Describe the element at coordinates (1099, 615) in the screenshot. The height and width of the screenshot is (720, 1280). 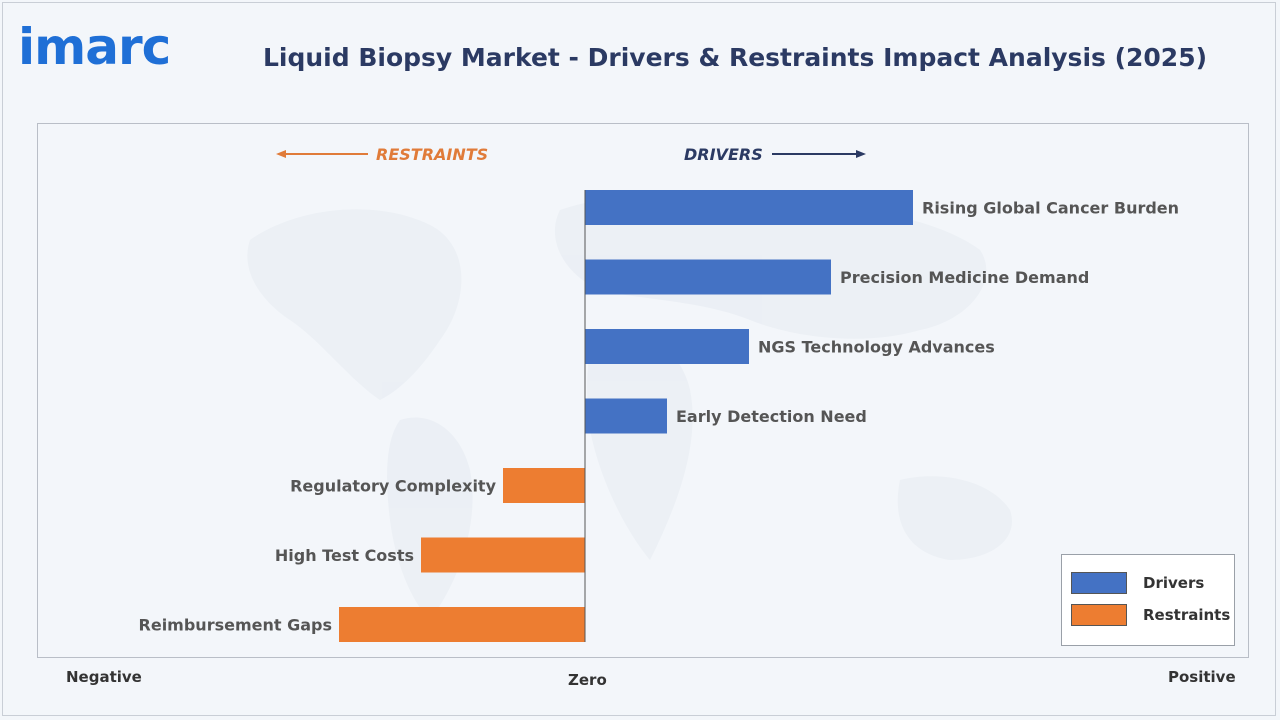
I see `legend-swatch-restraints` at that location.